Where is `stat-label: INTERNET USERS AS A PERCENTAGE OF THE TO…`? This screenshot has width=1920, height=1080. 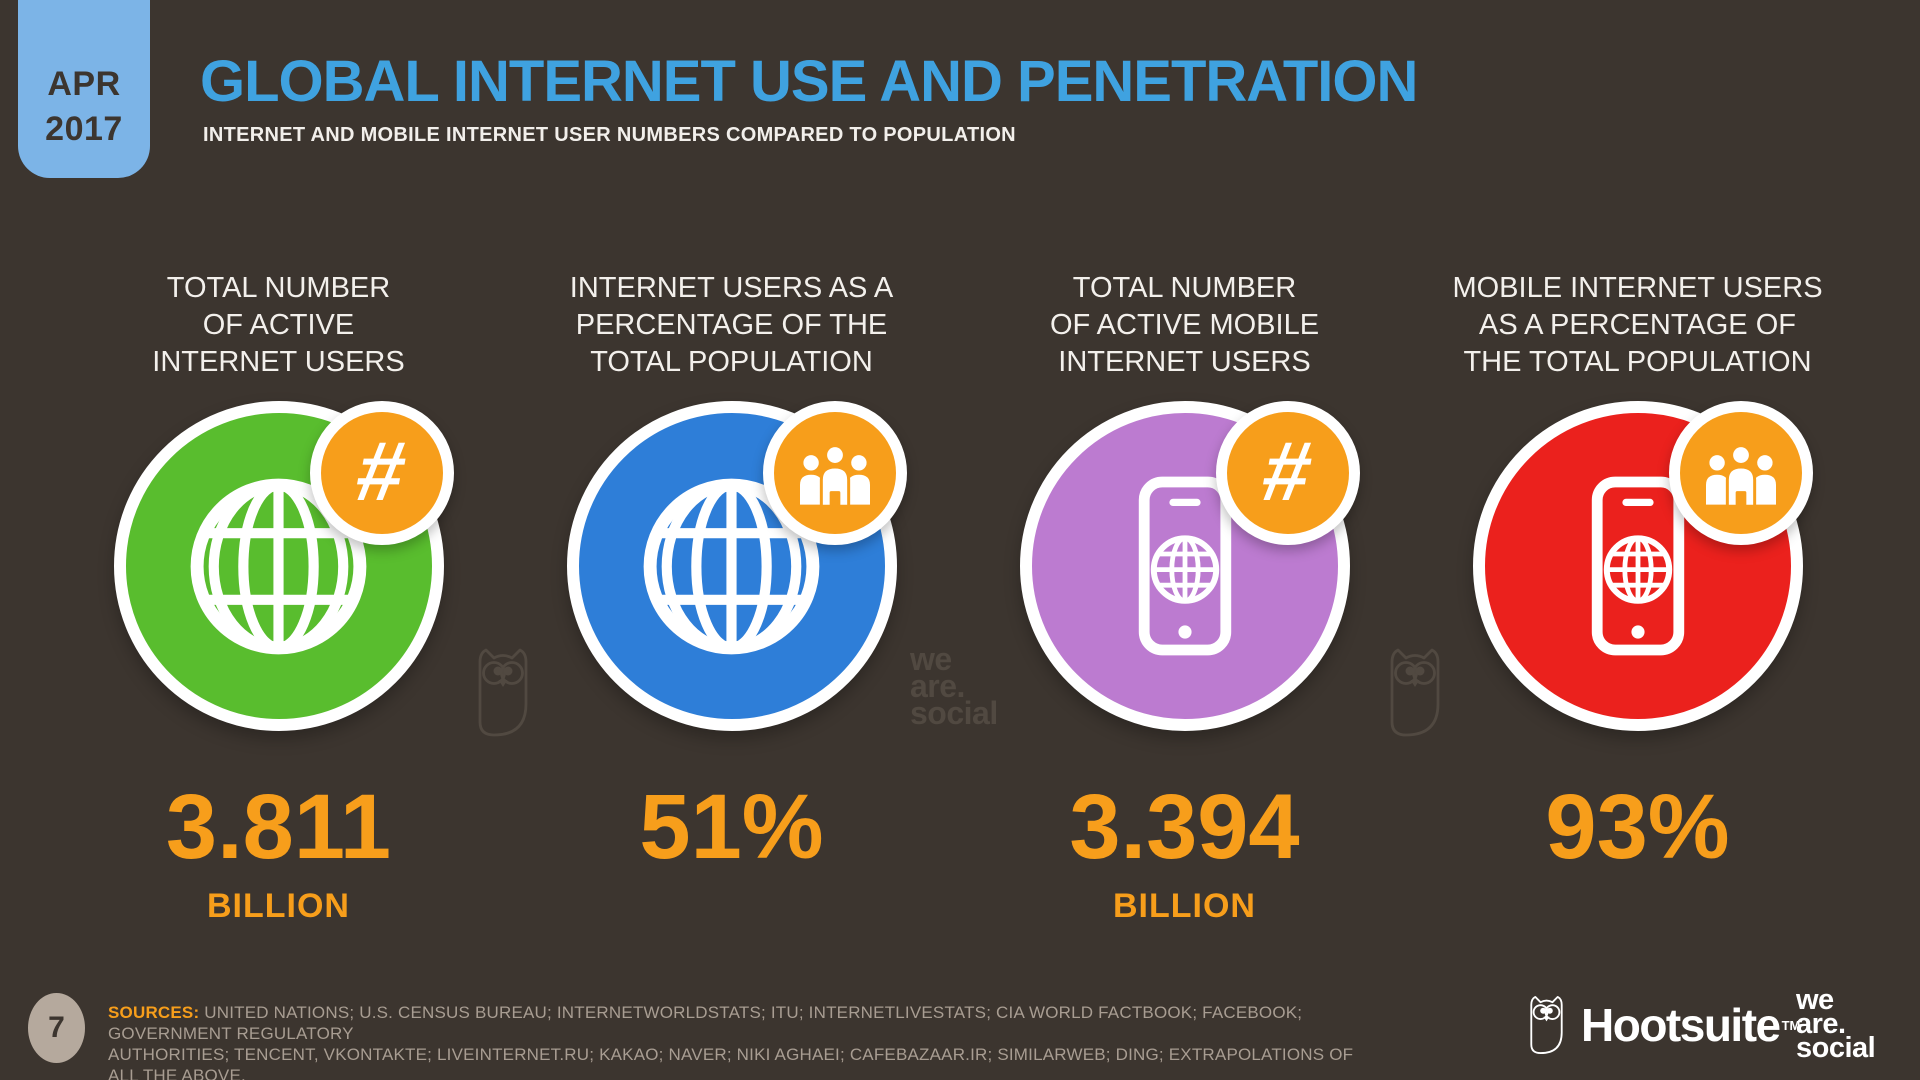
stat-label: INTERNET USERS AS A PERCENTAGE OF THE TO… is located at coordinates (731, 325).